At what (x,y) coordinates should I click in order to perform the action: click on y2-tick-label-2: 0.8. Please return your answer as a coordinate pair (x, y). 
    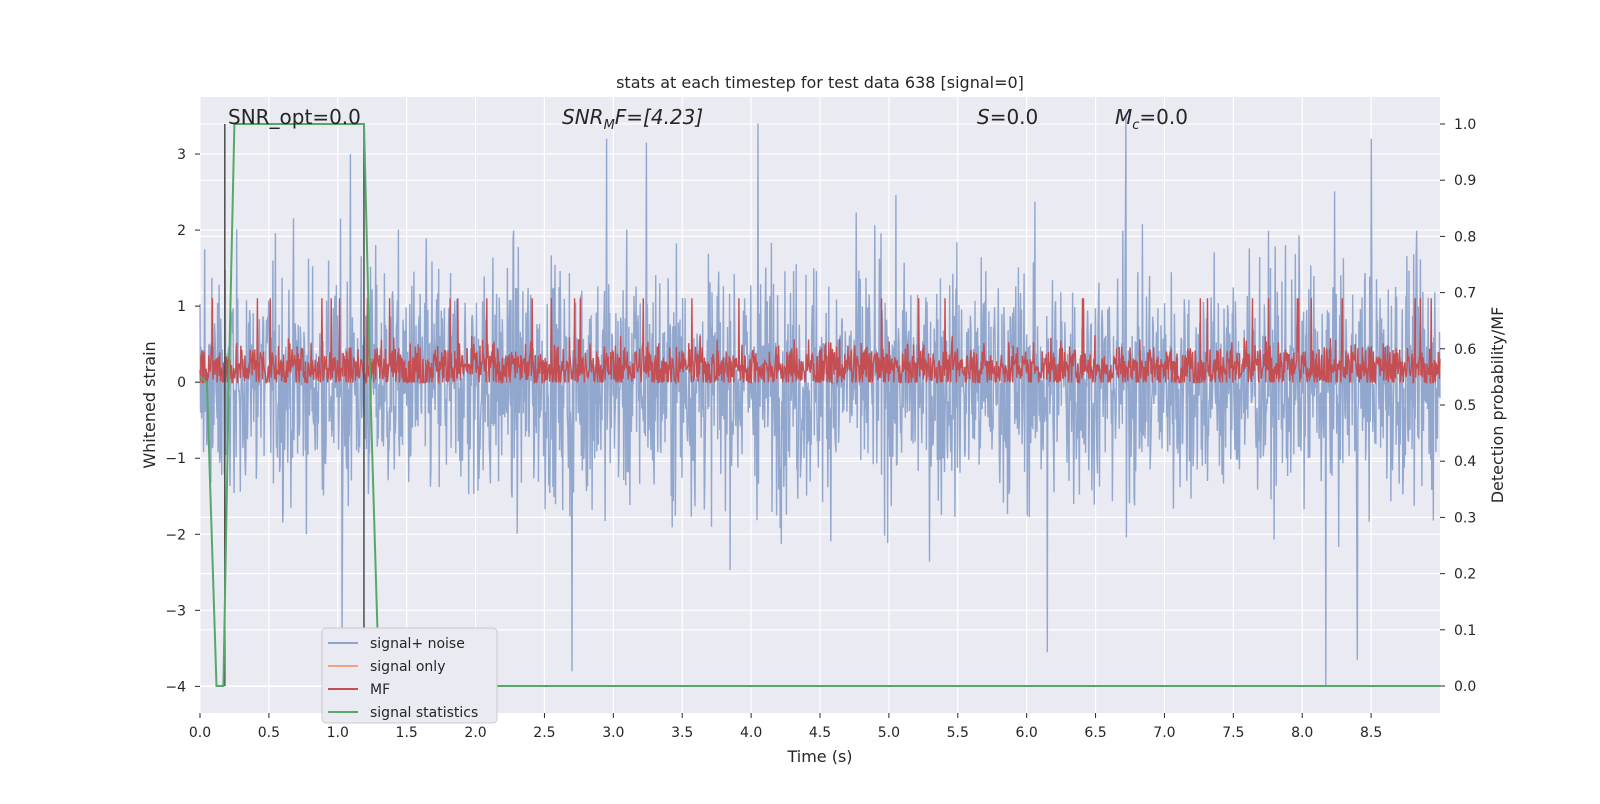
    Looking at the image, I should click on (1465, 237).